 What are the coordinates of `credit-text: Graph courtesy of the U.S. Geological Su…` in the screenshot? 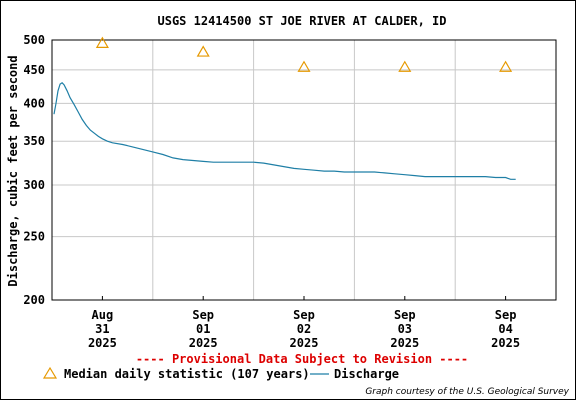 It's located at (467, 392).